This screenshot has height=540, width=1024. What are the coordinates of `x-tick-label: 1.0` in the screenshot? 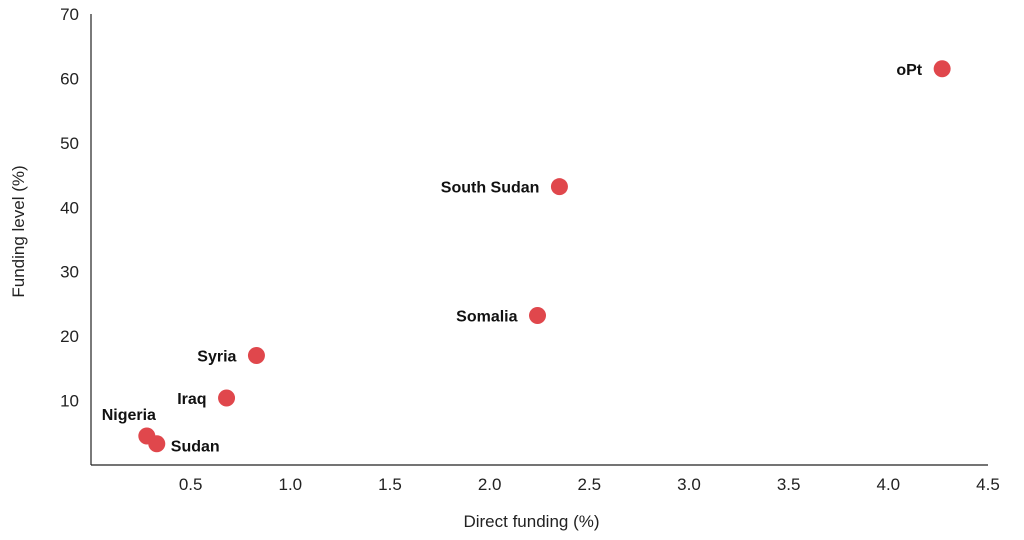 It's located at (291, 484).